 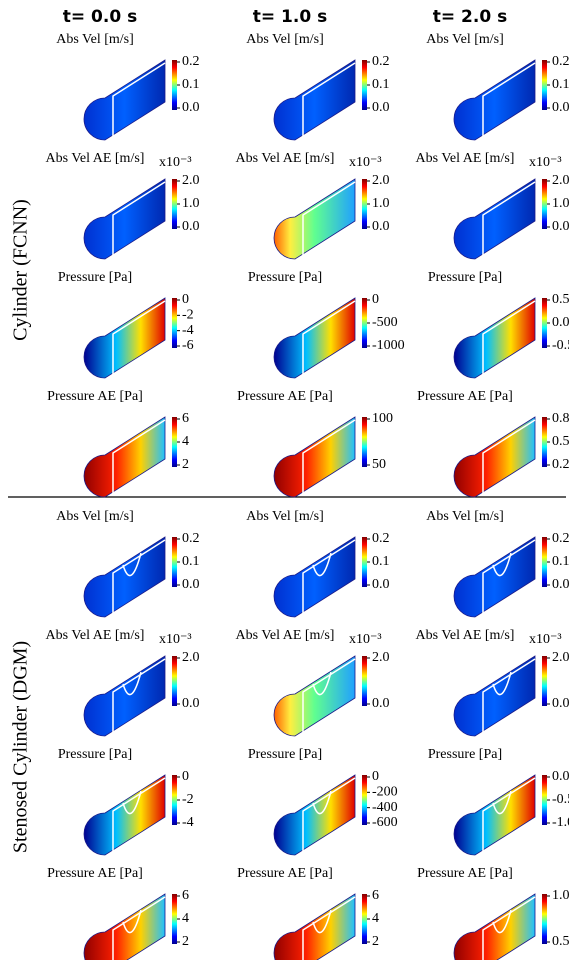 What do you see at coordinates (382, 418) in the screenshot?
I see `colorbar-tick-label: 100` at bounding box center [382, 418].